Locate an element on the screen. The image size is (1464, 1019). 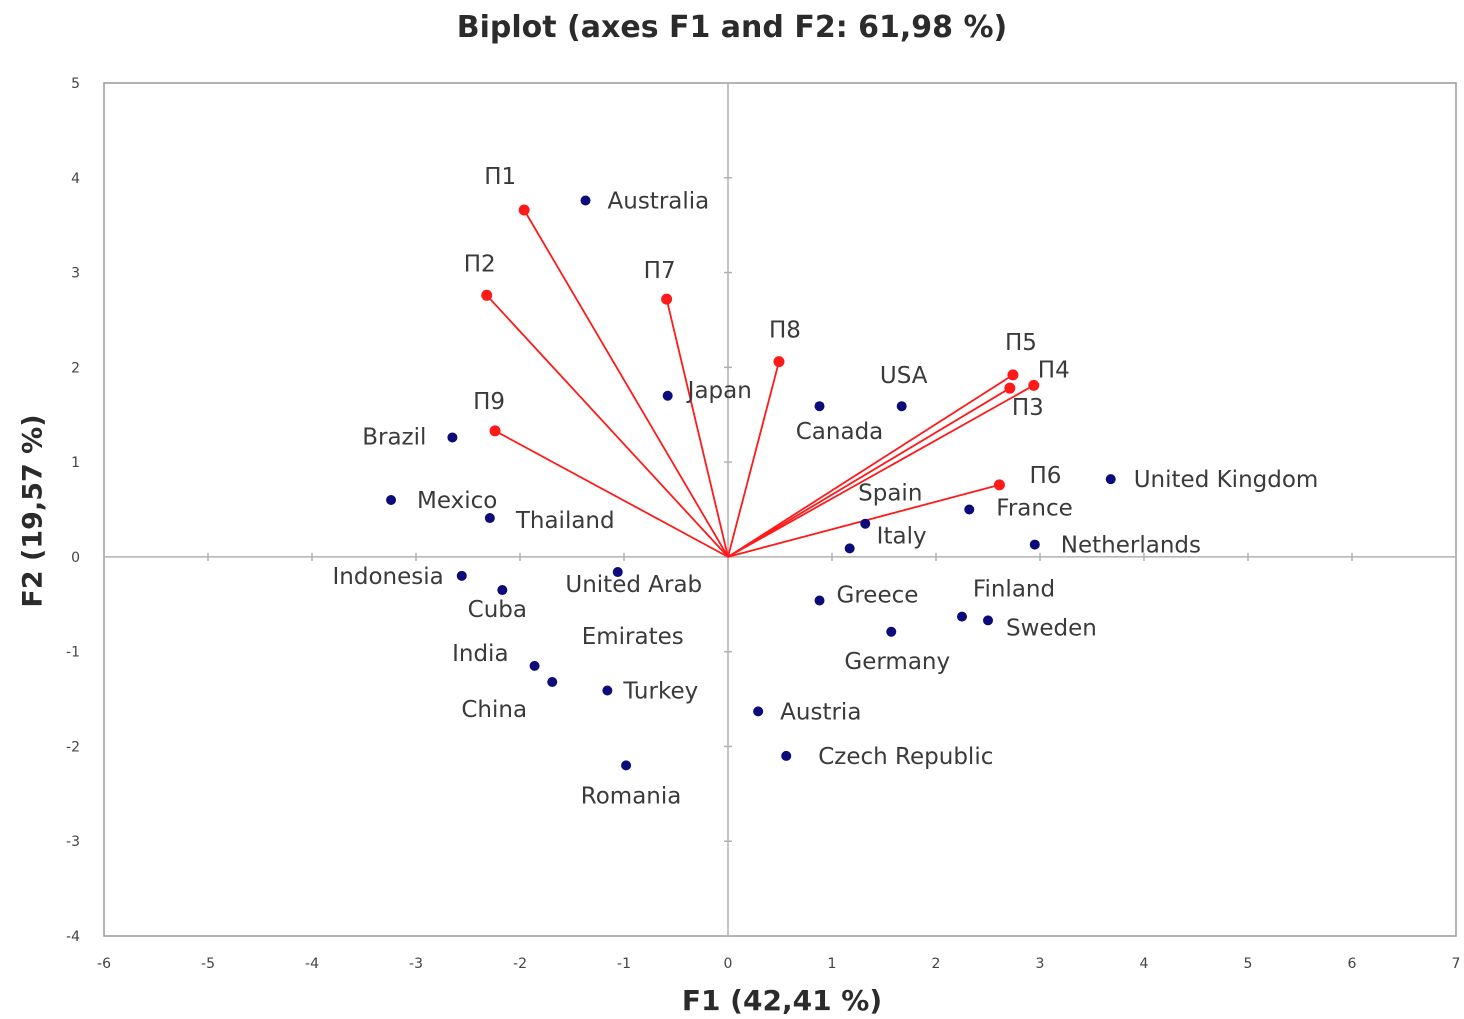
x-tick-label: 3 is located at coordinates (1040, 964).